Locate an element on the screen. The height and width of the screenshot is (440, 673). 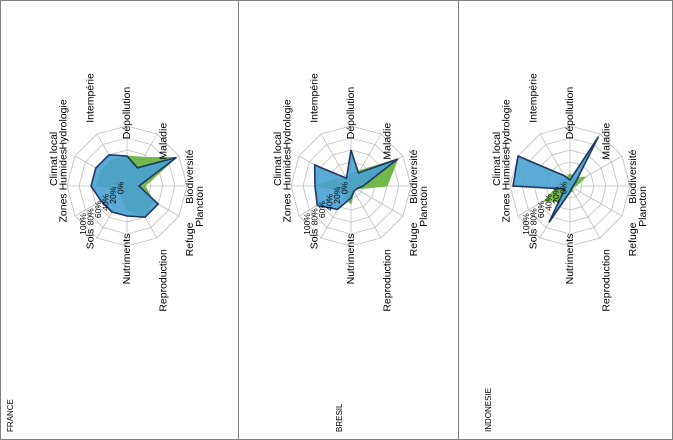
country-title: INDONESIE is located at coordinates (488, 410).